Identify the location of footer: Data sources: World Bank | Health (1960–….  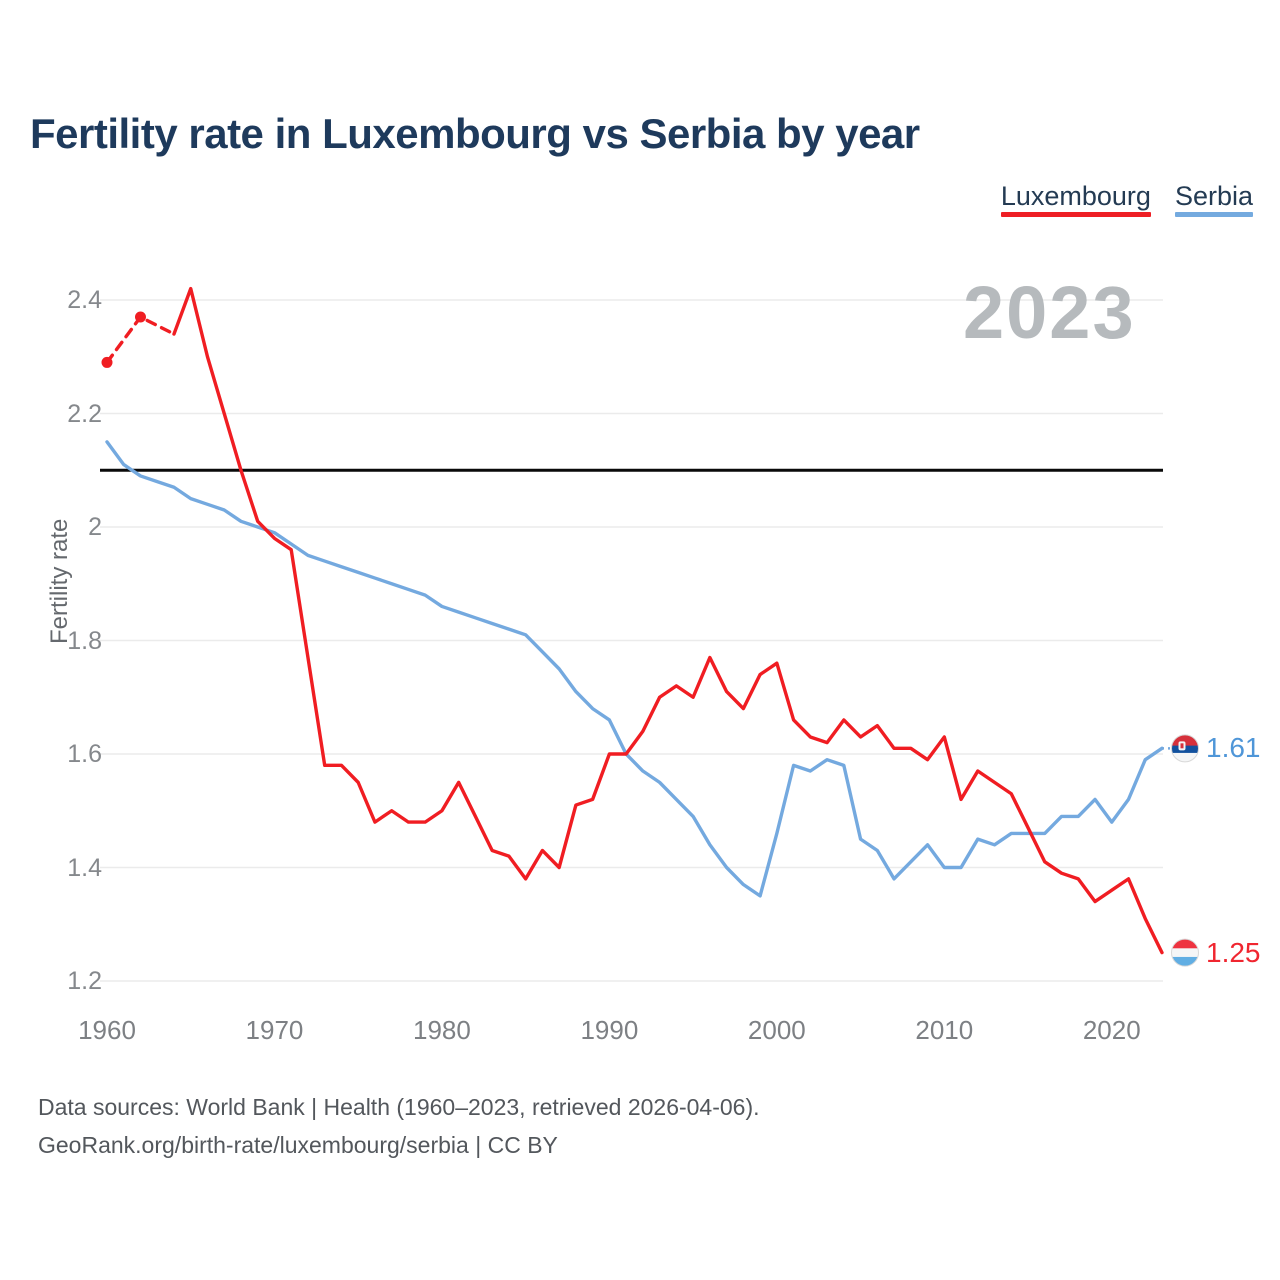
(399, 1126).